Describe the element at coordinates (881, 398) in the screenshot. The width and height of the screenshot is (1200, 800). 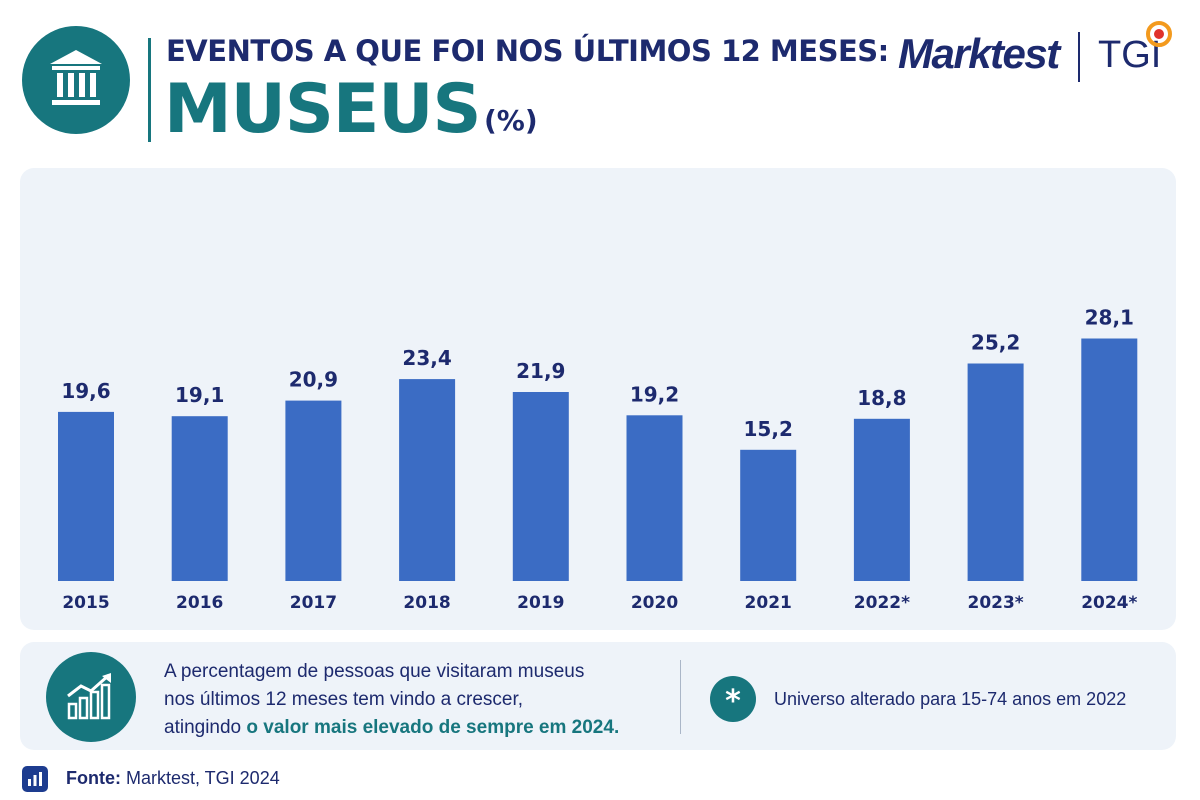
I see `data-label-2022-star: 18,8` at that location.